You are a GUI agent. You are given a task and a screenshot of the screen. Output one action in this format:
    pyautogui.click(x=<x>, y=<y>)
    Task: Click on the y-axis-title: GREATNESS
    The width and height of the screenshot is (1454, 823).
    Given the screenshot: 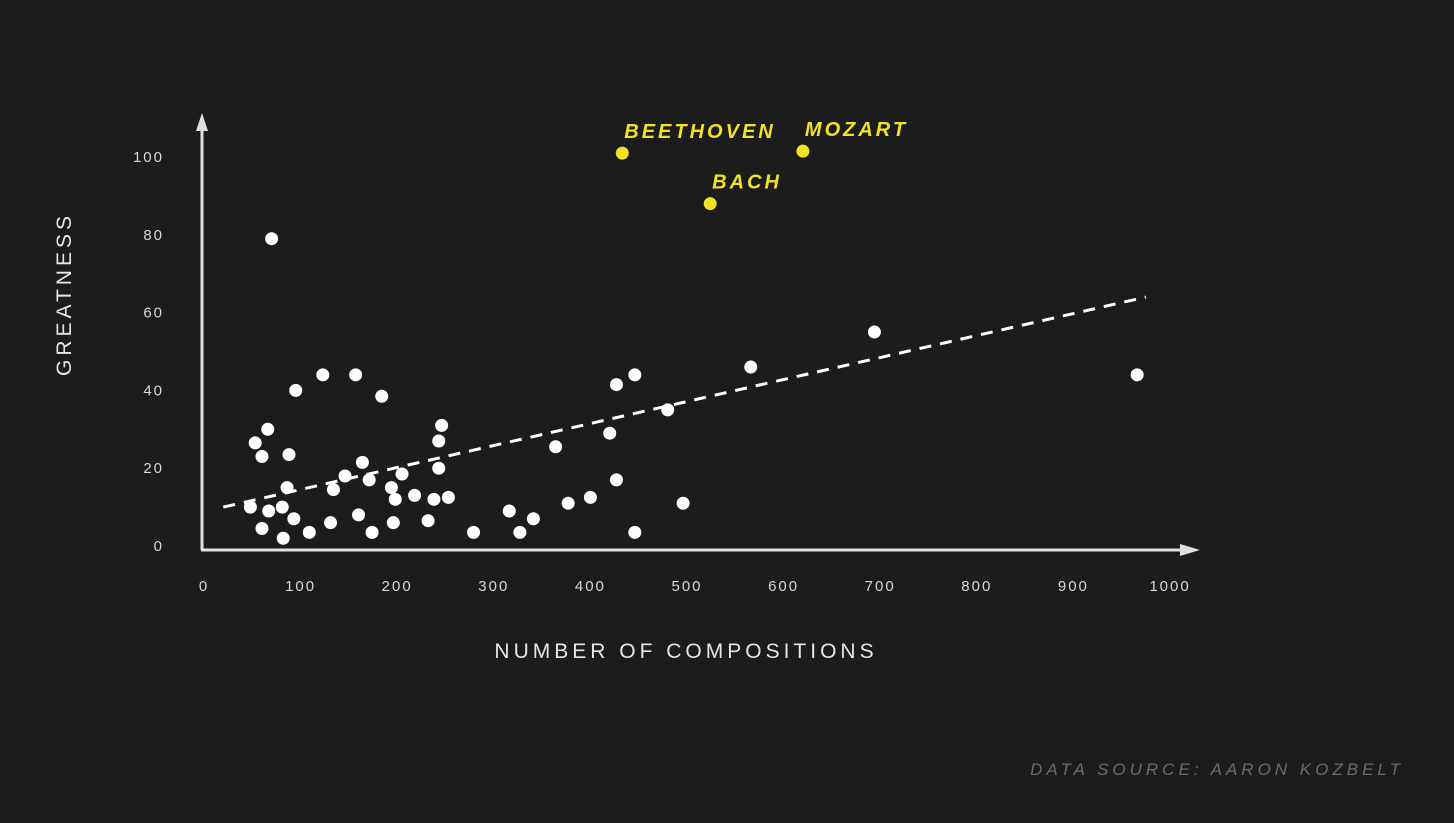 What is the action you would take?
    pyautogui.click(x=64, y=294)
    